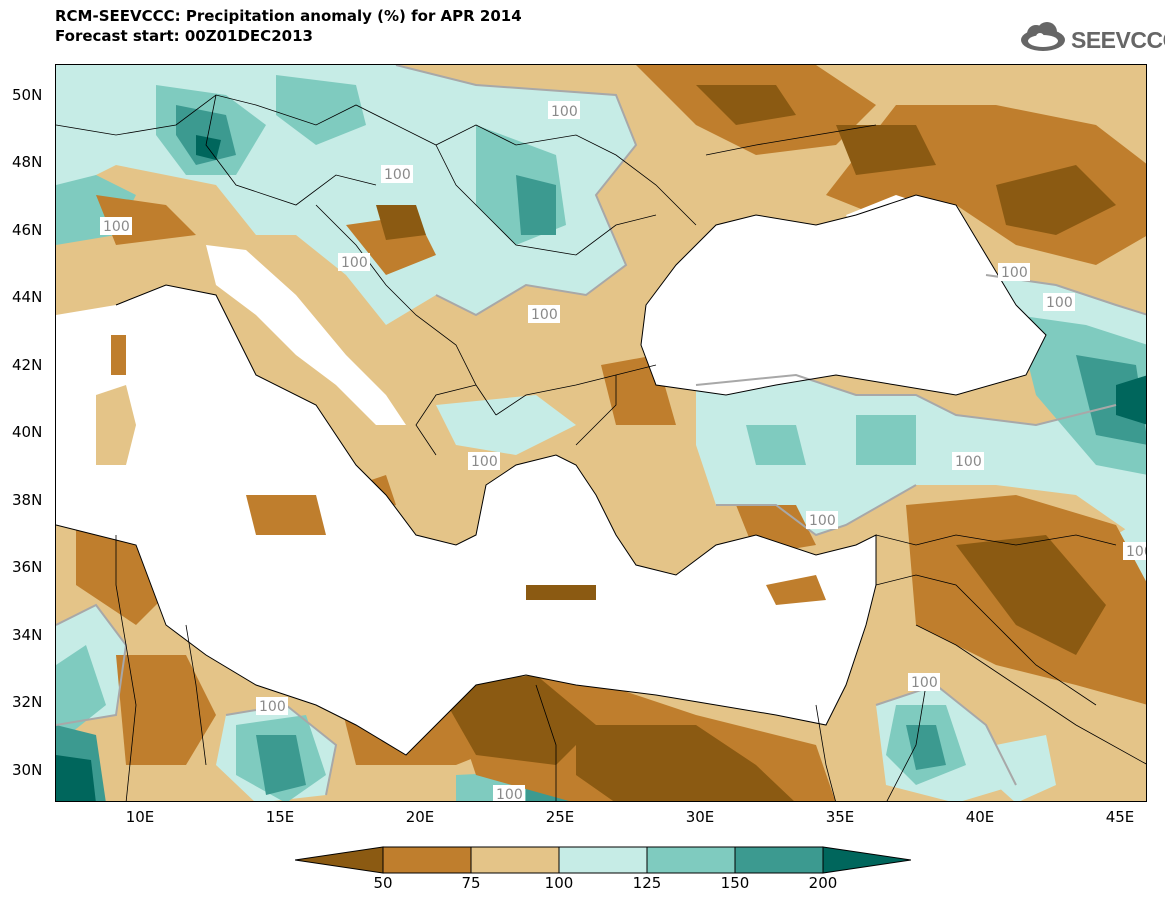 The height and width of the screenshot is (907, 1165). What do you see at coordinates (559, 883) in the screenshot?
I see `colorbar-label-100: 100` at bounding box center [559, 883].